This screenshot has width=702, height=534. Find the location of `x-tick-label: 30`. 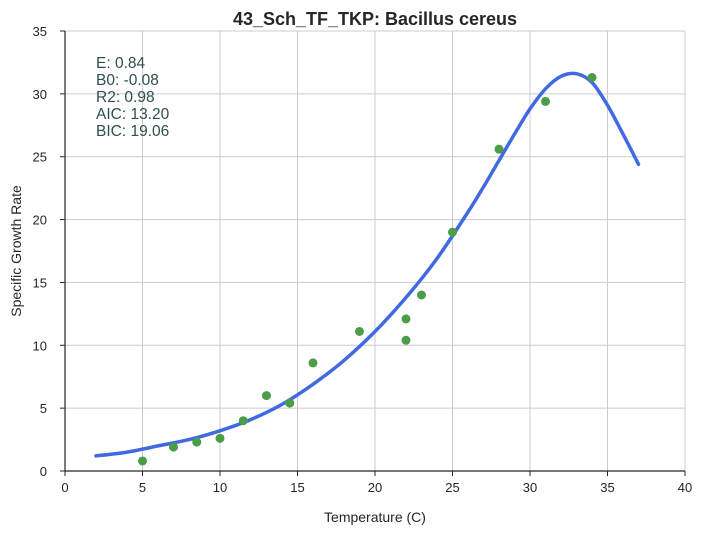

x-tick-label: 30 is located at coordinates (530, 487).